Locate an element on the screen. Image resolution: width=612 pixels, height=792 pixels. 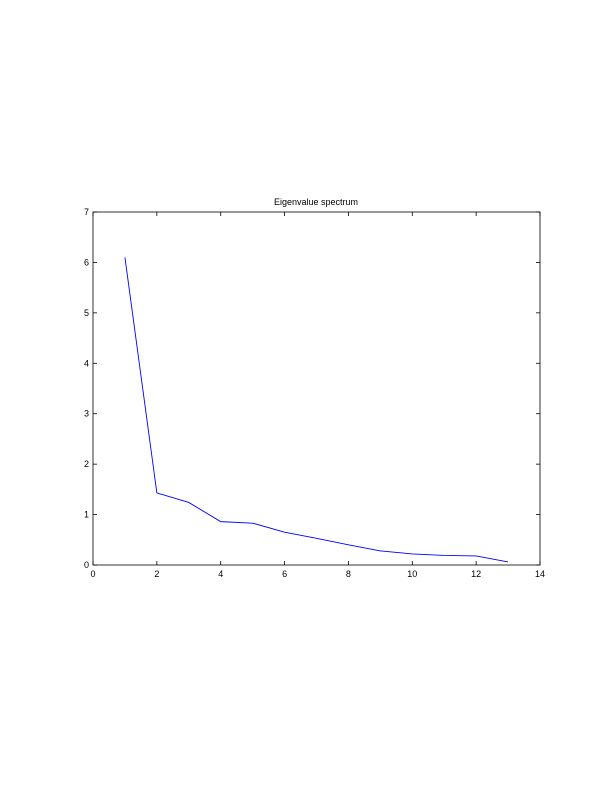
x-tick-label: 14 is located at coordinates (540, 574).